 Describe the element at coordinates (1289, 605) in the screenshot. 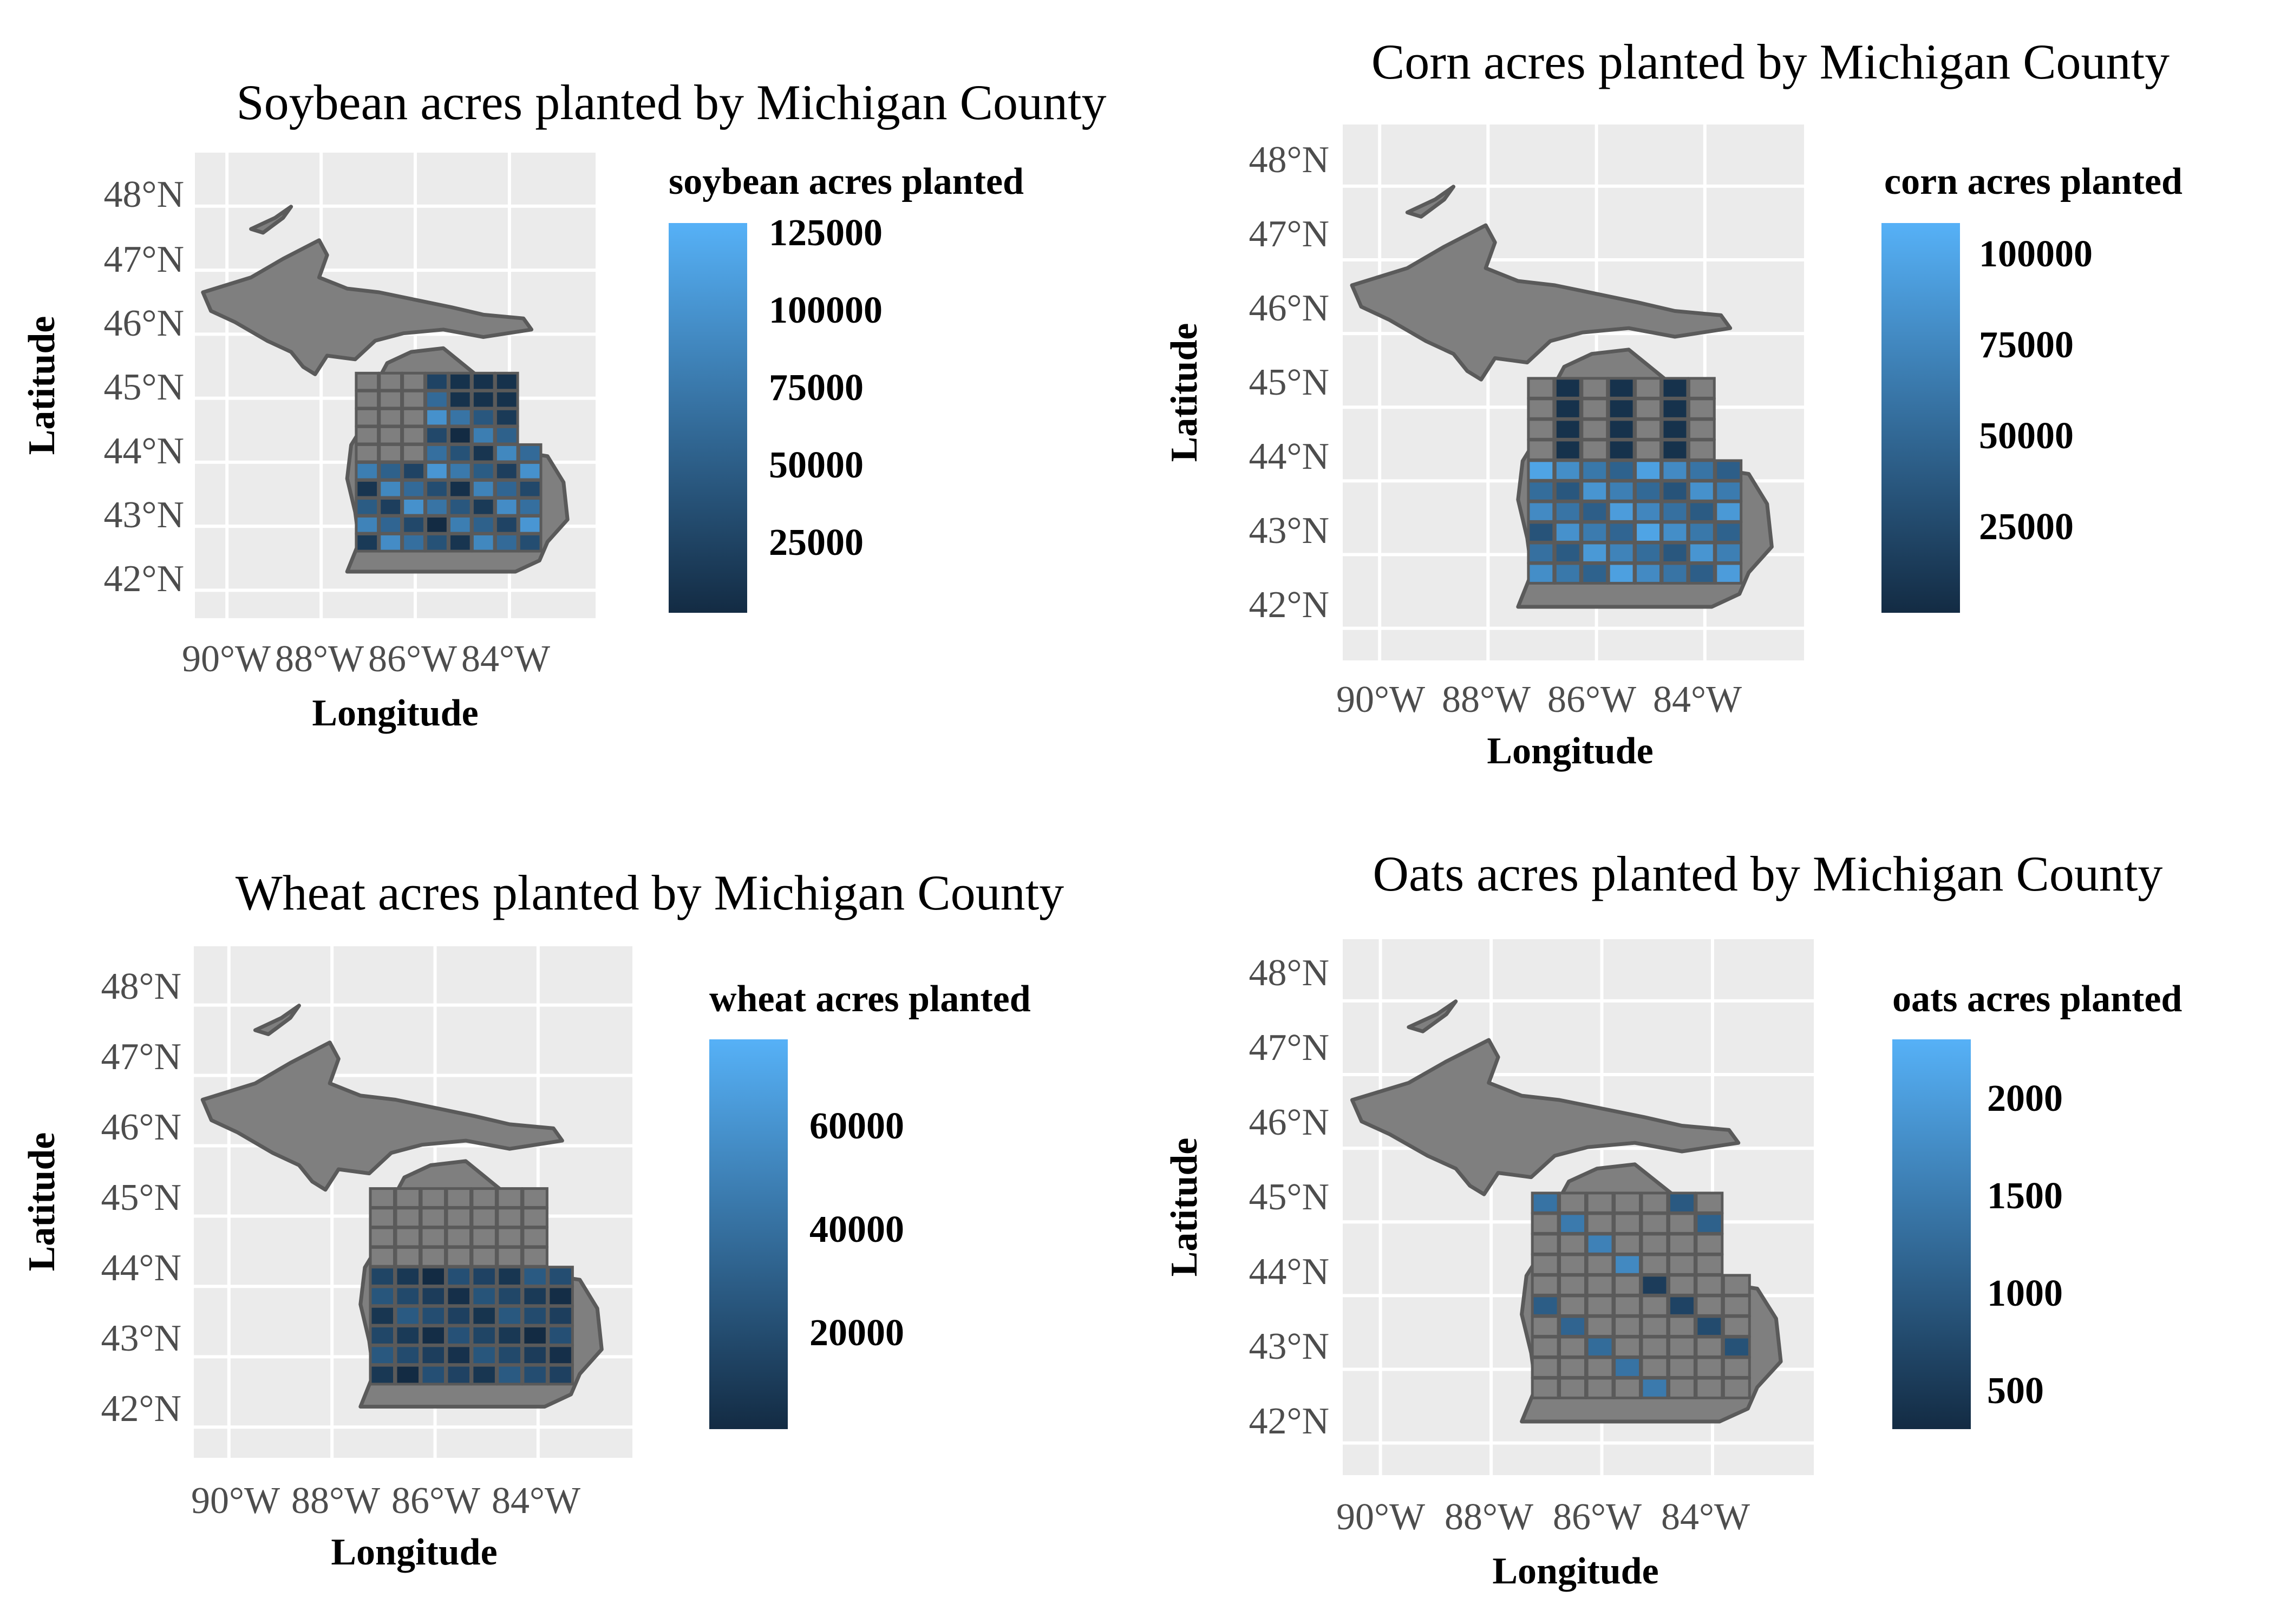

I see `y-tick-label: 42°N` at that location.